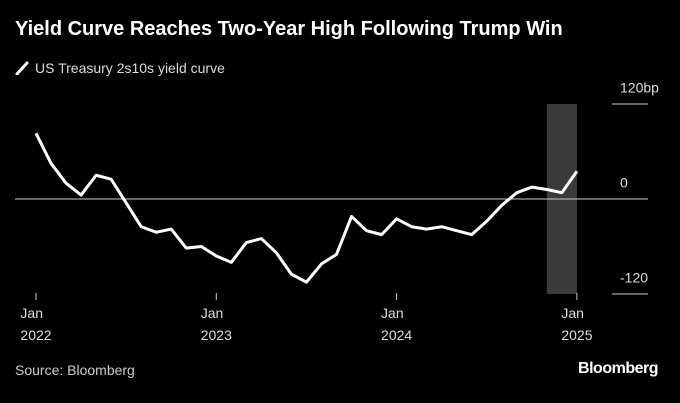  Describe the element at coordinates (75, 370) in the screenshot. I see `source: Source: Bloomberg` at that location.